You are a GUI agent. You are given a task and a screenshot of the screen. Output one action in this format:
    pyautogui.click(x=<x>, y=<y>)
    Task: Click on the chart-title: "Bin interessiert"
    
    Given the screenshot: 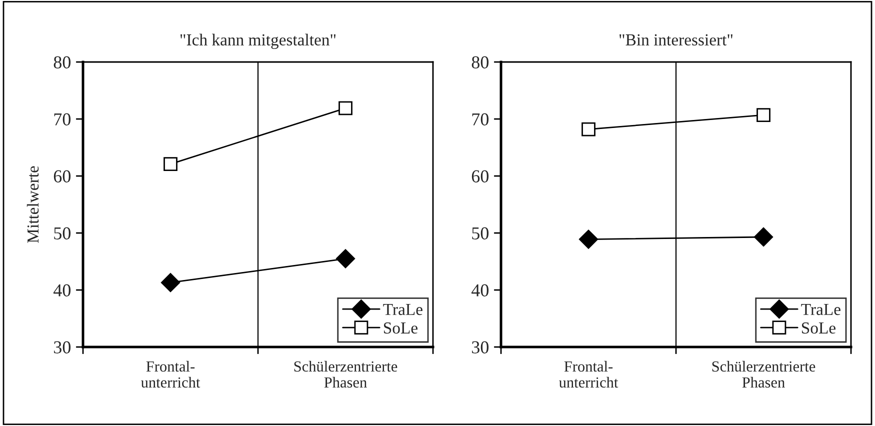 What is the action you would take?
    pyautogui.click(x=676, y=40)
    